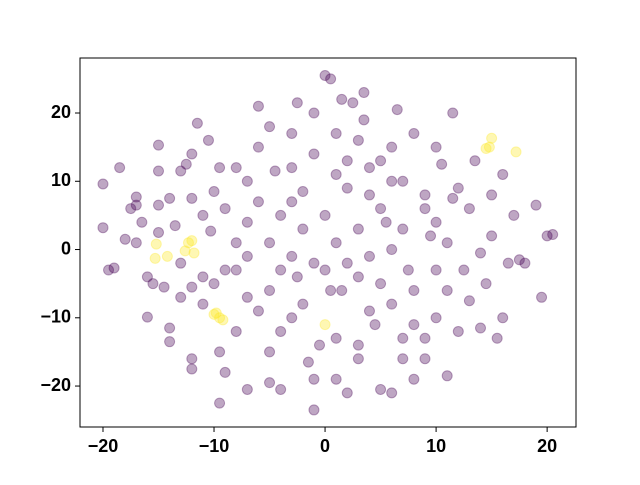 The width and height of the screenshot is (640, 485). What do you see at coordinates (66, 248) in the screenshot?
I see `y-tick-label: 0` at bounding box center [66, 248].